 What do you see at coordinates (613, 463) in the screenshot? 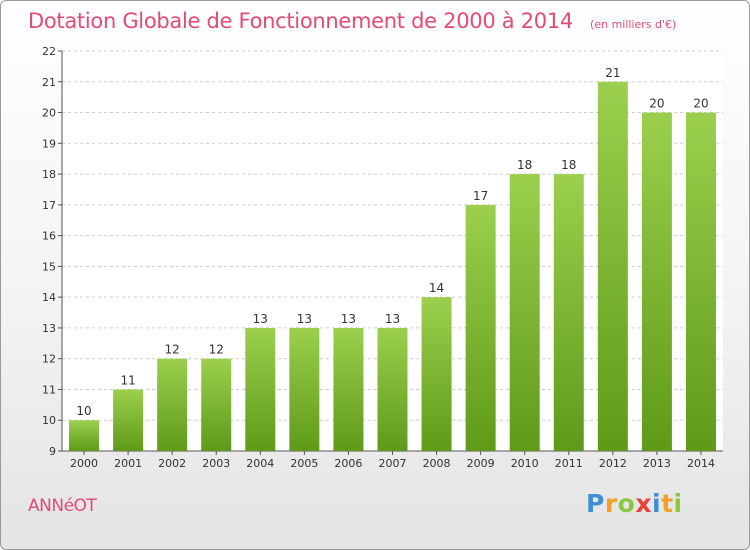
I see `x-tick-label: 2012` at bounding box center [613, 463].